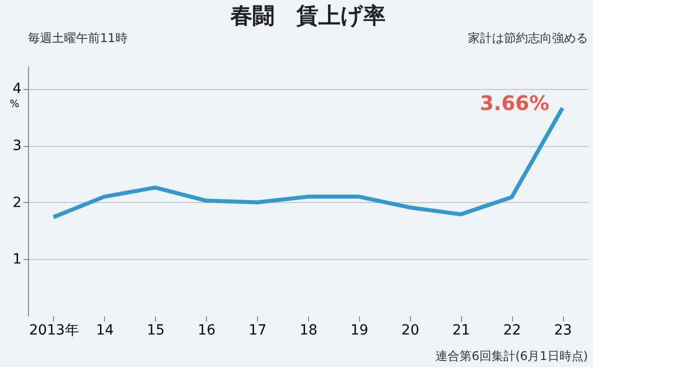  Describe the element at coordinates (563, 330) in the screenshot. I see `x-tick-label: 23` at that location.